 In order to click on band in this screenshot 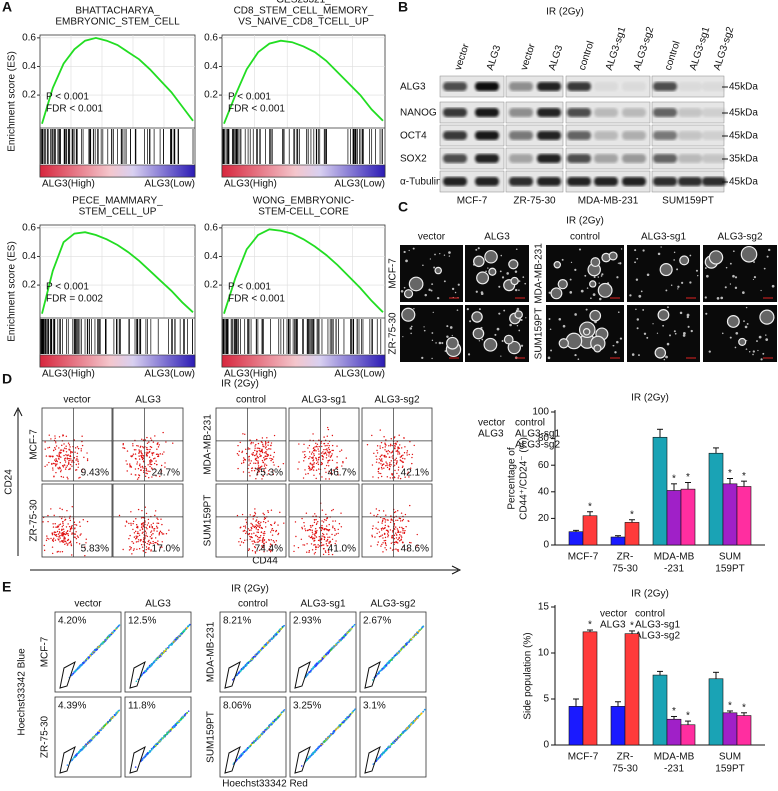, I will do `click(606, 135)`.